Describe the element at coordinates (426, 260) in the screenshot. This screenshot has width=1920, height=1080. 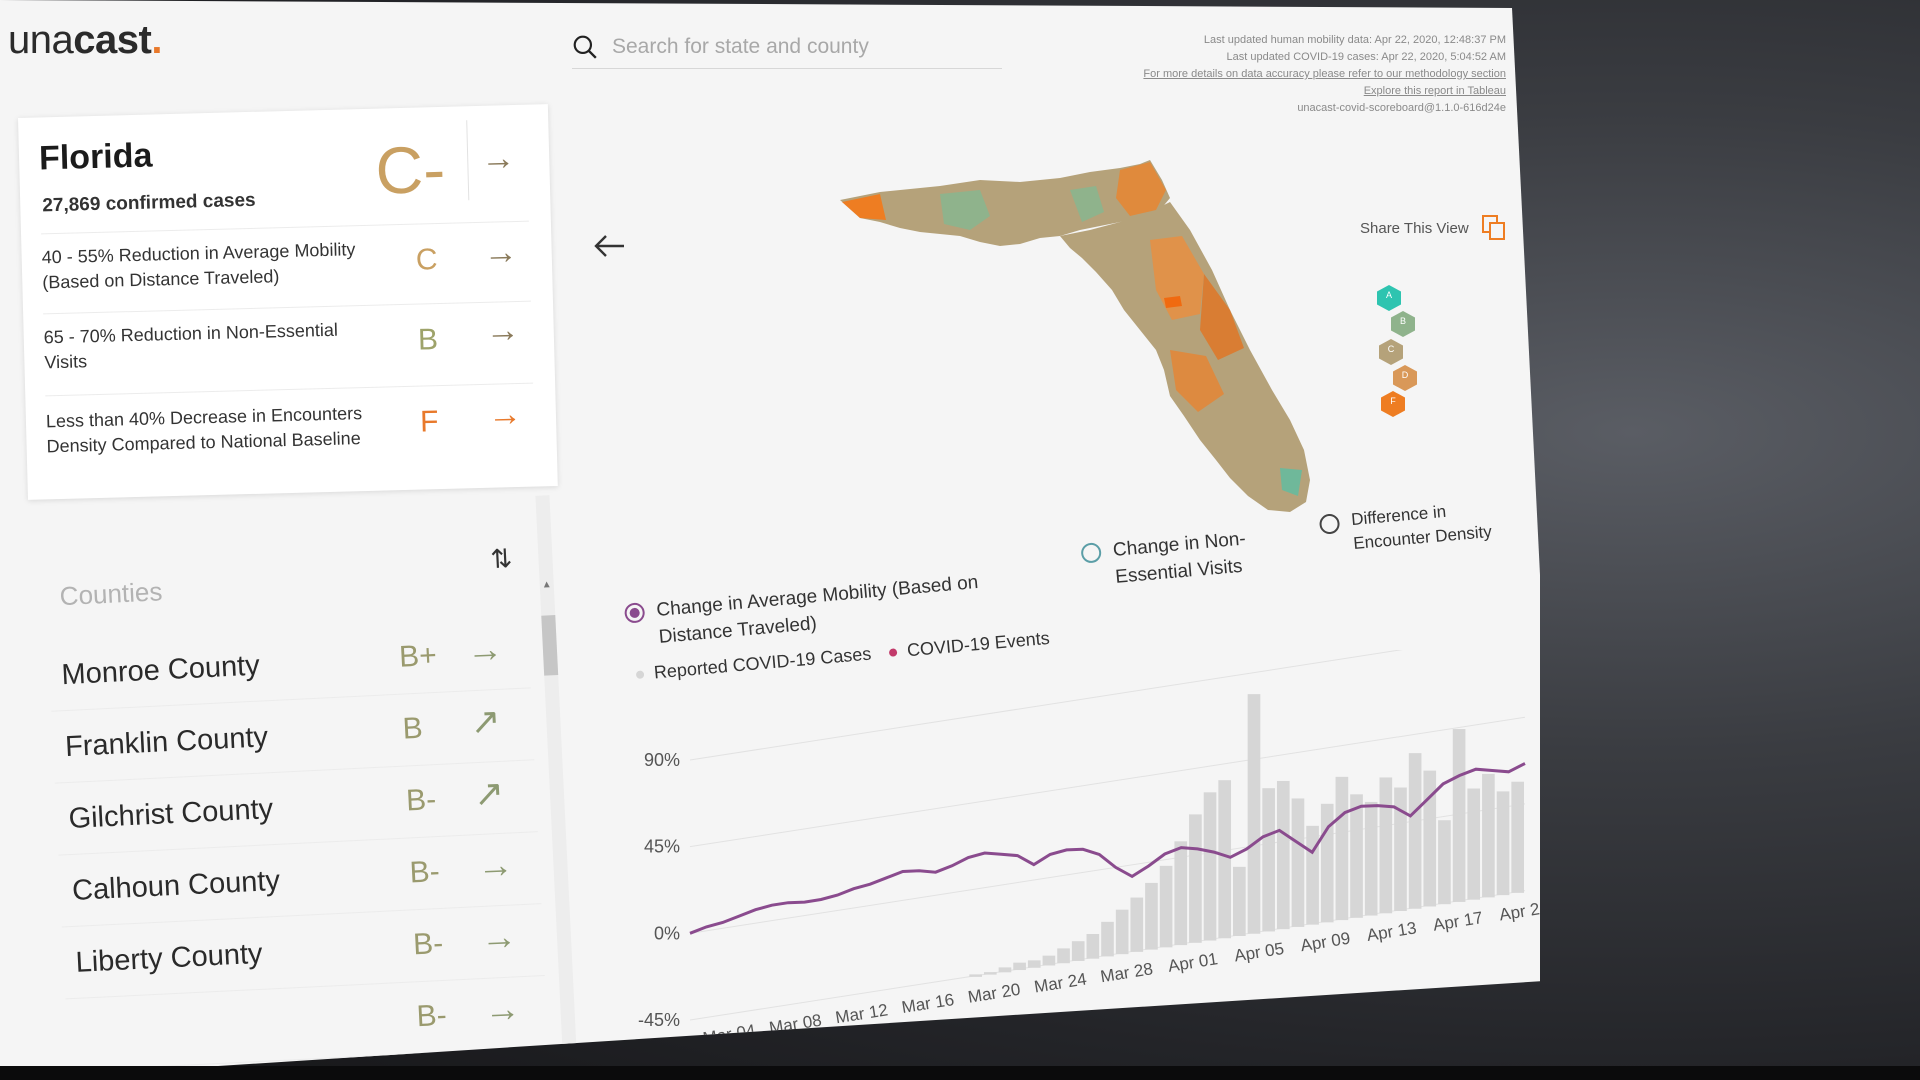
I see `metric-mobility-grade: C` at that location.